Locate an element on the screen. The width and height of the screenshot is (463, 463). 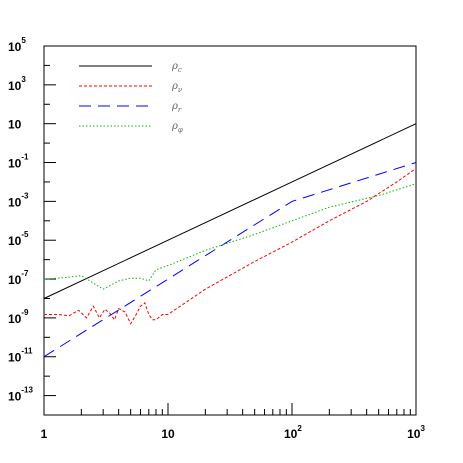
legend: ρc ρν ρr ρφ is located at coordinates (131, 97).